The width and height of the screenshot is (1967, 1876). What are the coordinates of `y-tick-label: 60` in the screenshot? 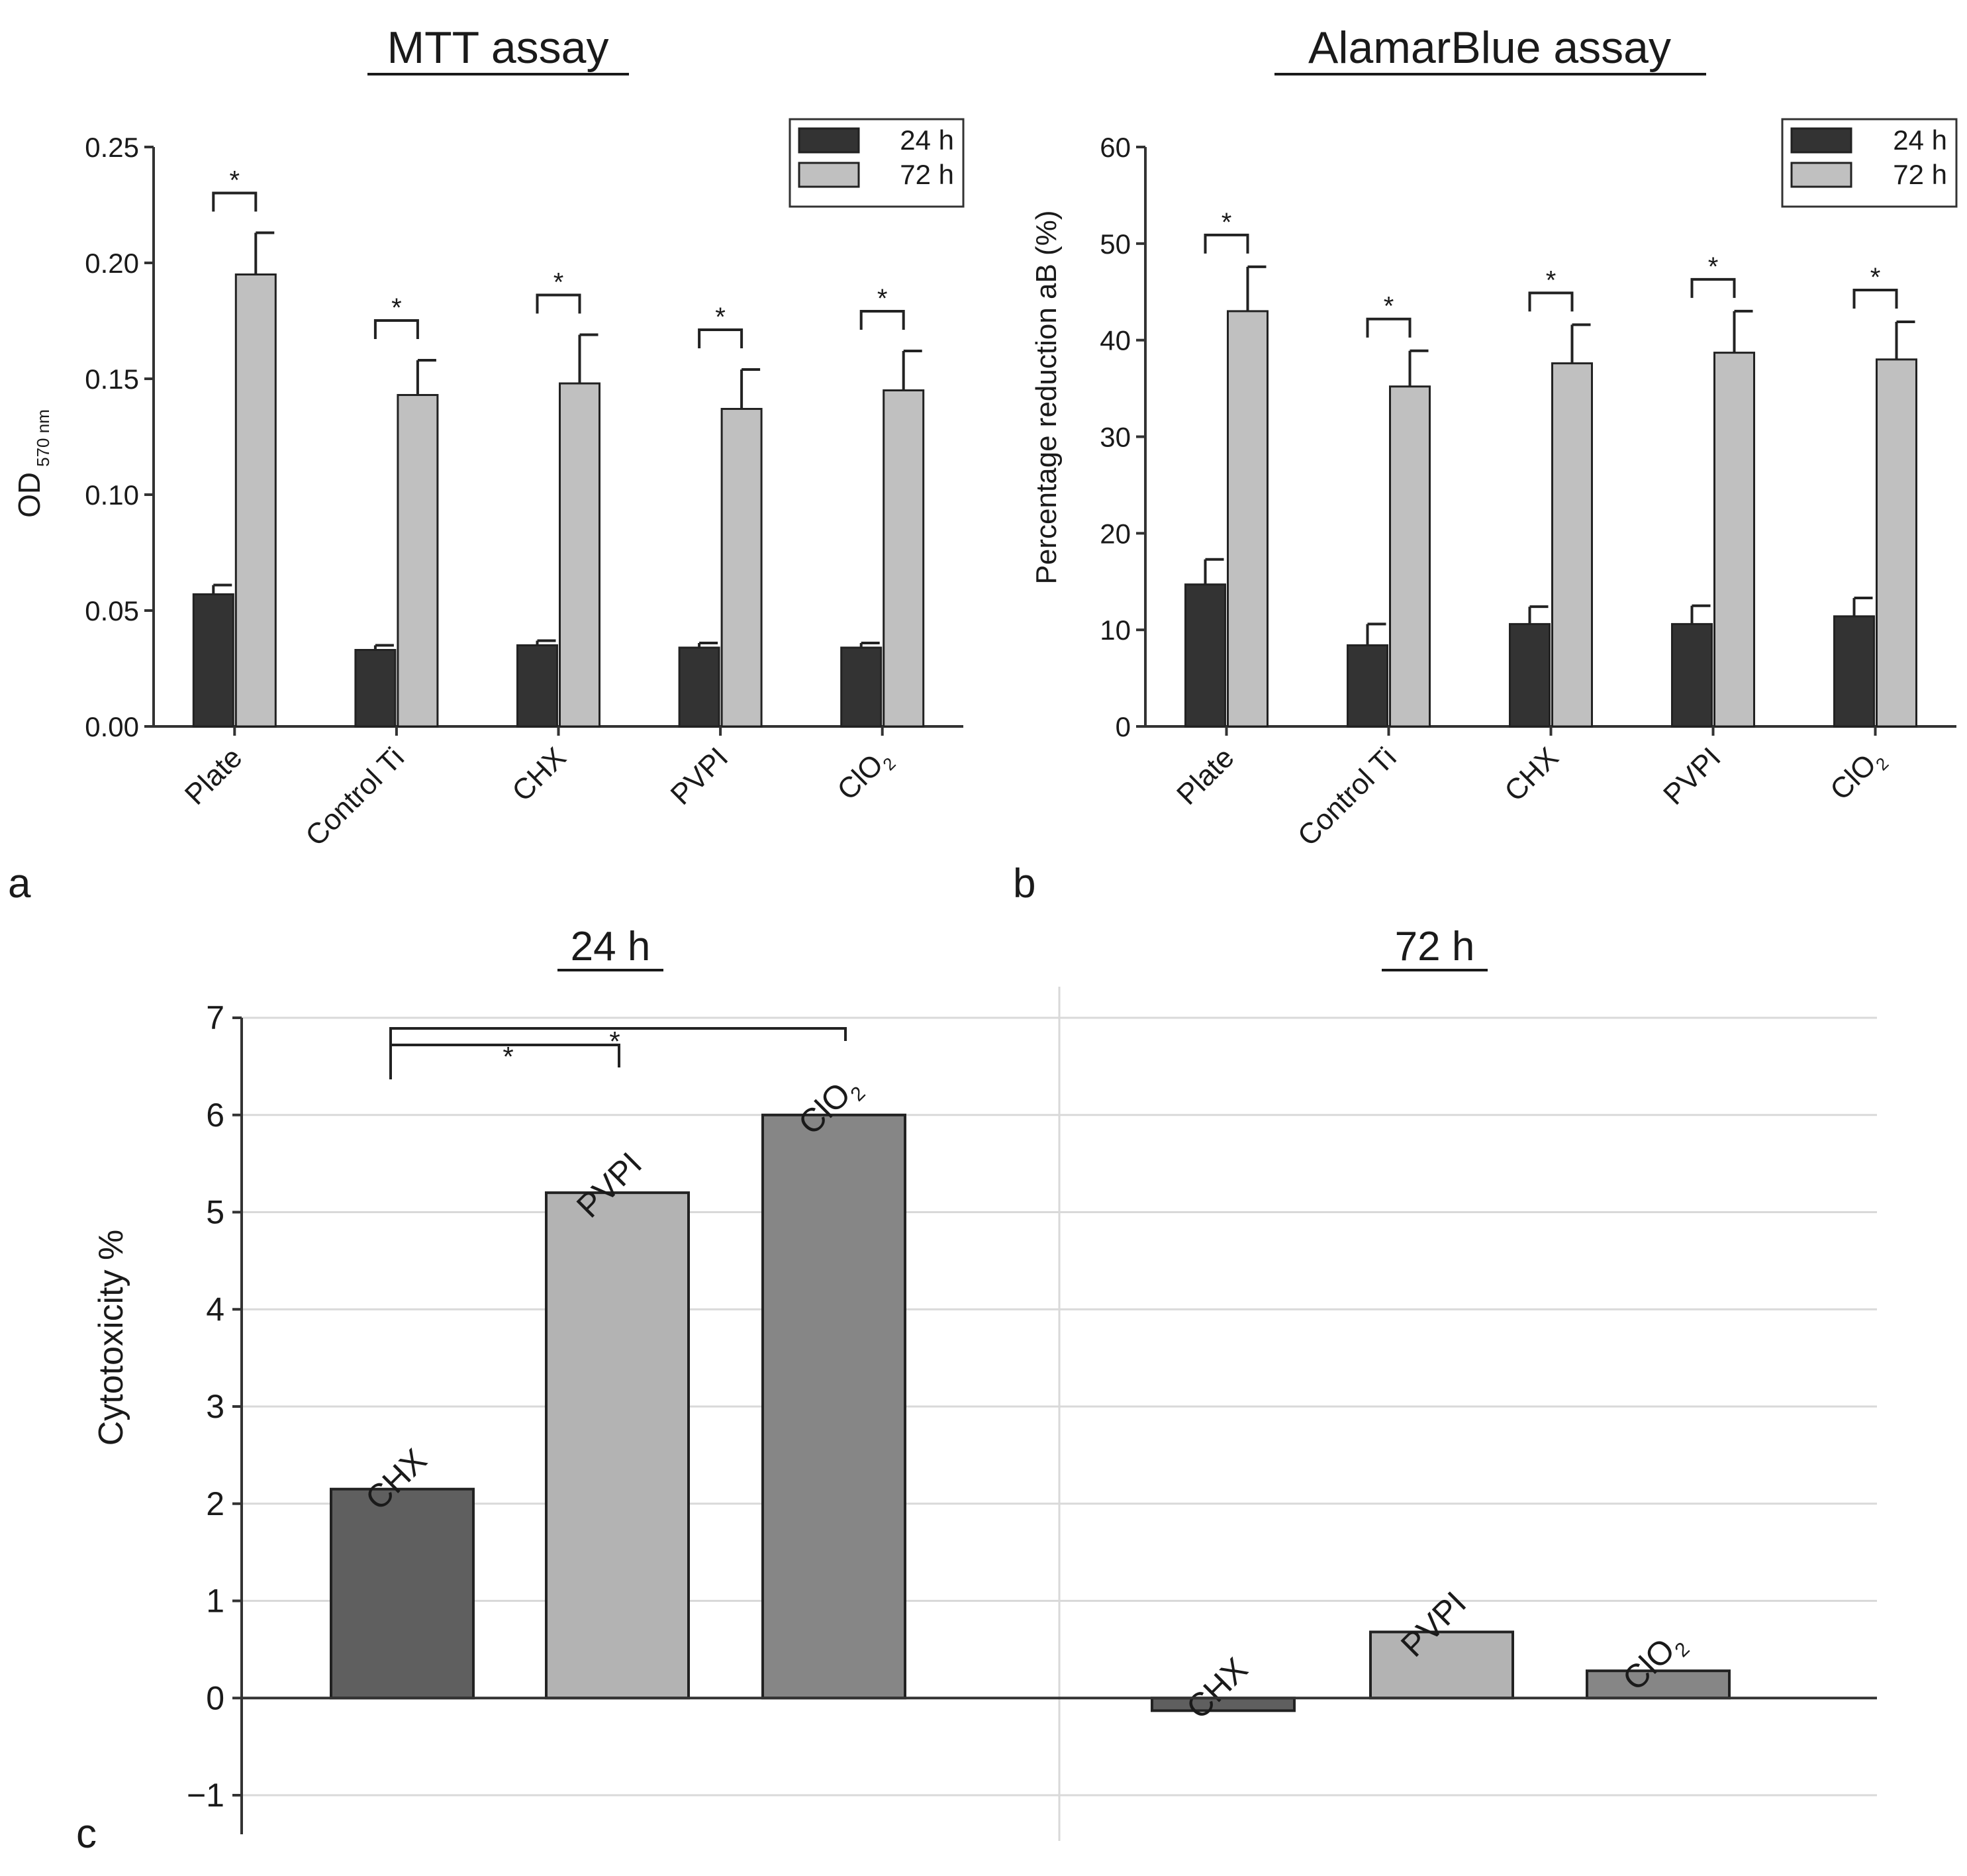 It's located at (1115, 147).